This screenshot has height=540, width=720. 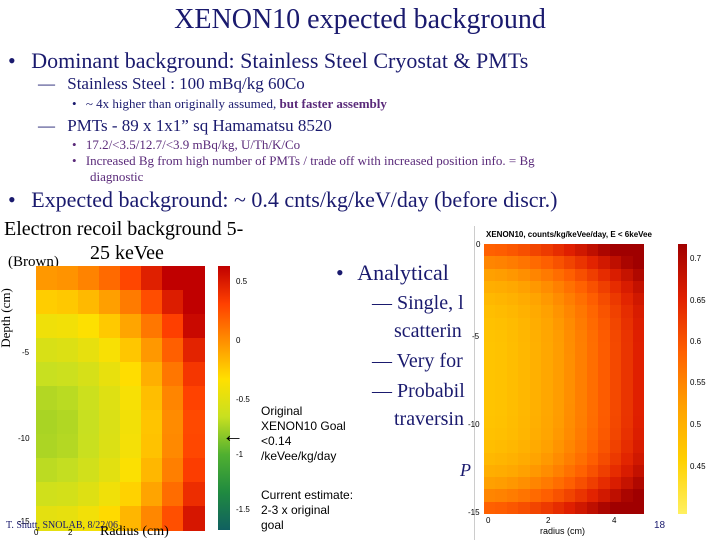 What do you see at coordinates (240, 454) in the screenshot?
I see `left-cbar-tick: -1` at bounding box center [240, 454].